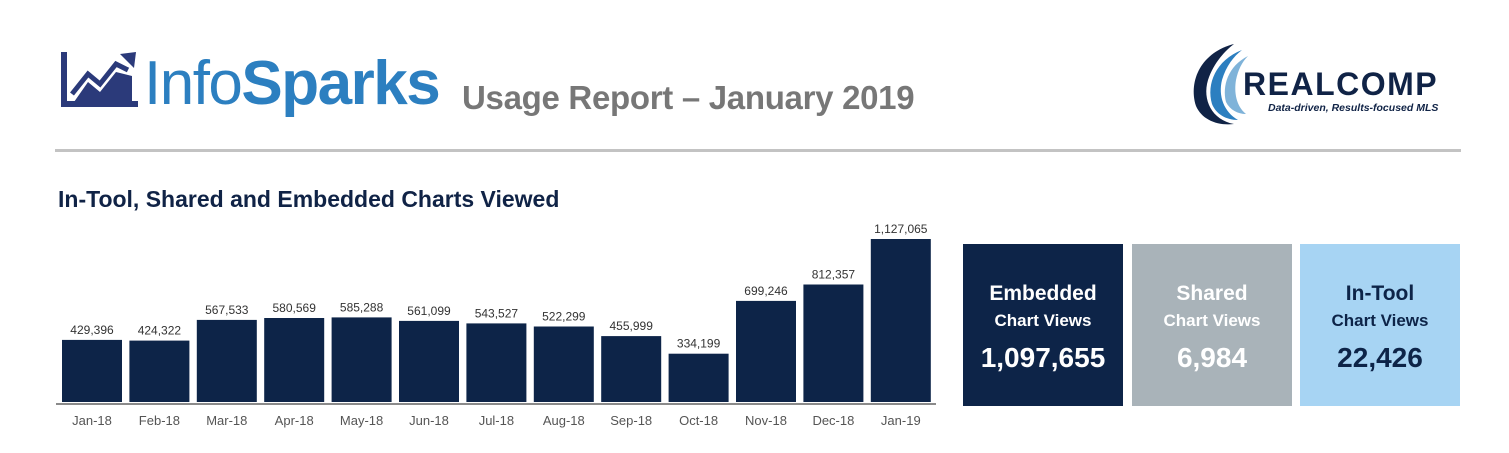 The height and width of the screenshot is (453, 1509). Describe the element at coordinates (340, 83) in the screenshot. I see `brand-sparks: Sparks` at that location.